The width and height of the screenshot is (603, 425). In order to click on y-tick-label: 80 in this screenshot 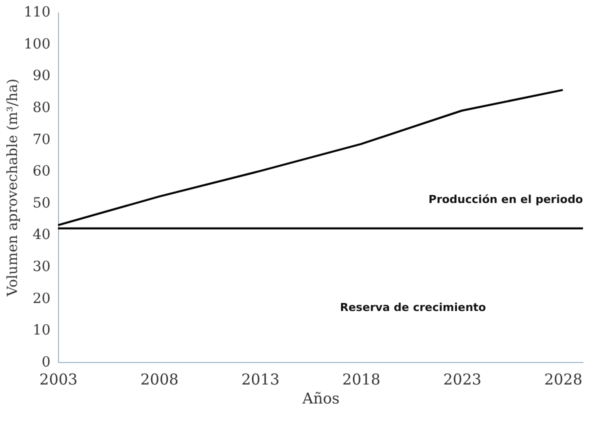, I will do `click(41, 108)`.